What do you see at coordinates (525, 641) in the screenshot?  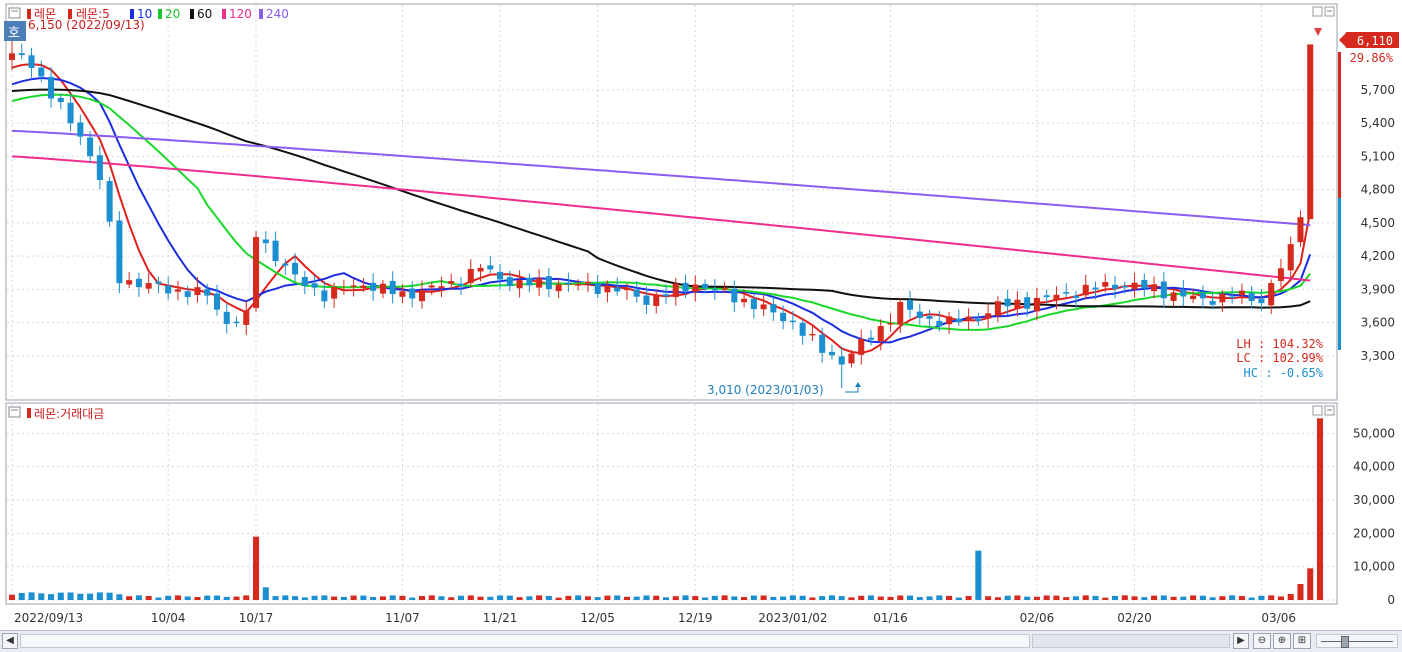 I see `scroll-track` at bounding box center [525, 641].